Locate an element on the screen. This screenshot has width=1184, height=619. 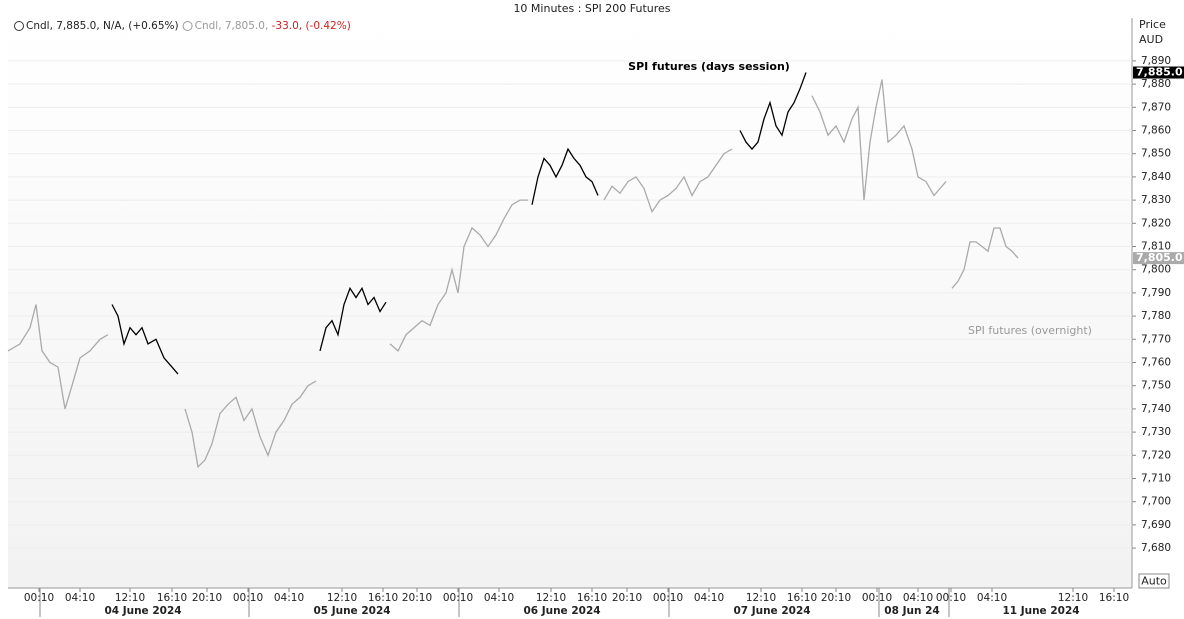
y-tick-label: 7,730 is located at coordinates (1156, 432).